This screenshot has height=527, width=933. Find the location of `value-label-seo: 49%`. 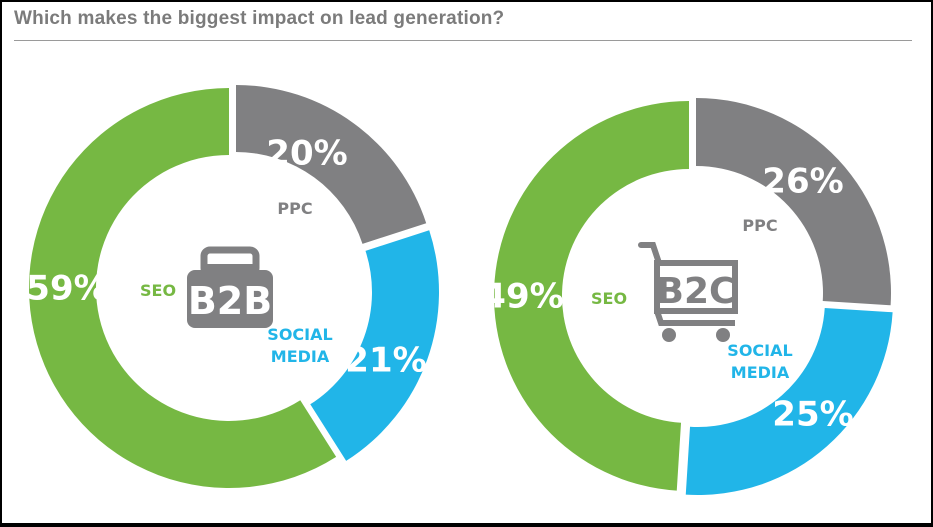

value-label-seo: 49% is located at coordinates (522, 297).